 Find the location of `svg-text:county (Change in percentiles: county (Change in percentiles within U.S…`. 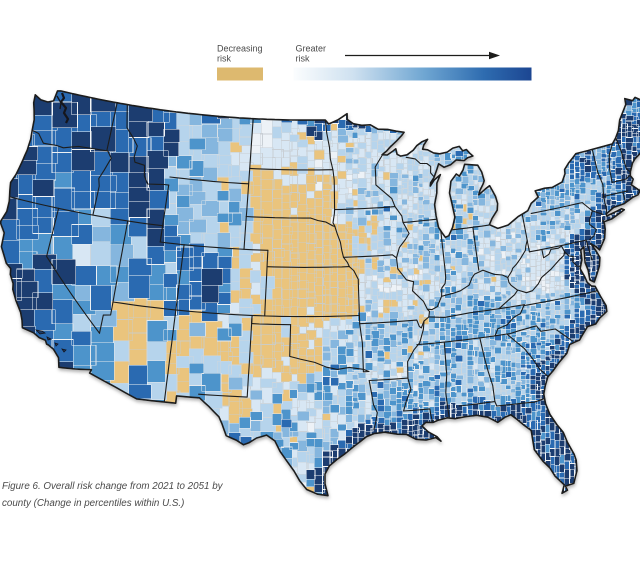

svg-text:county (Change in percentiles: county (Change in percentiles within U.S… is located at coordinates (93, 503).